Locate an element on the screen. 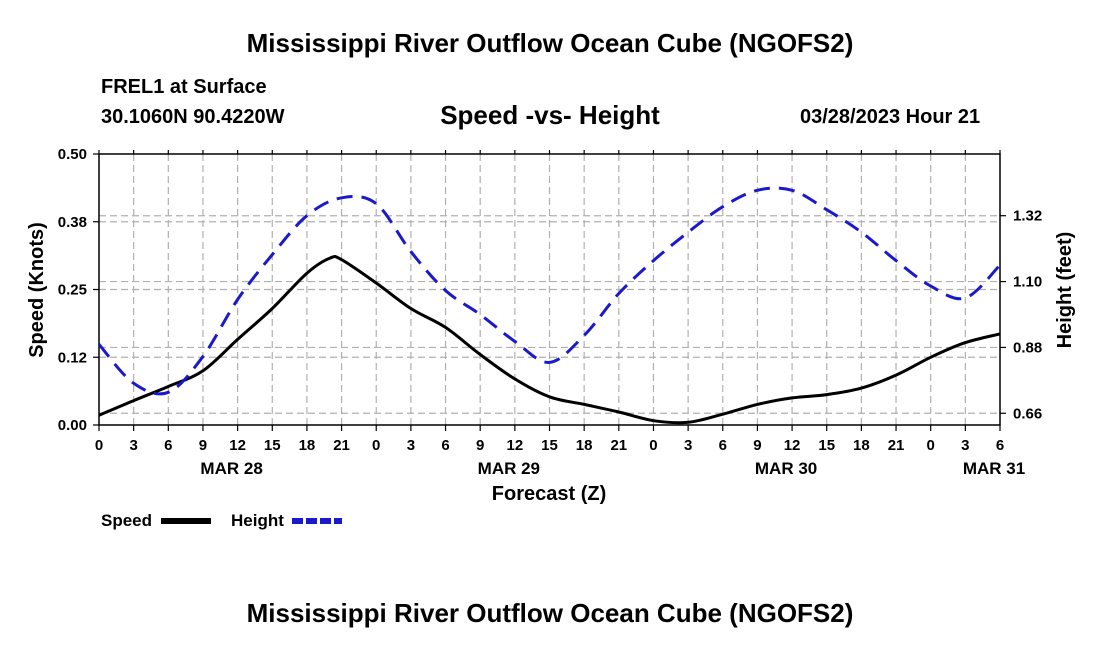  y-tick-label-right: 0.66 is located at coordinates (1027, 413).